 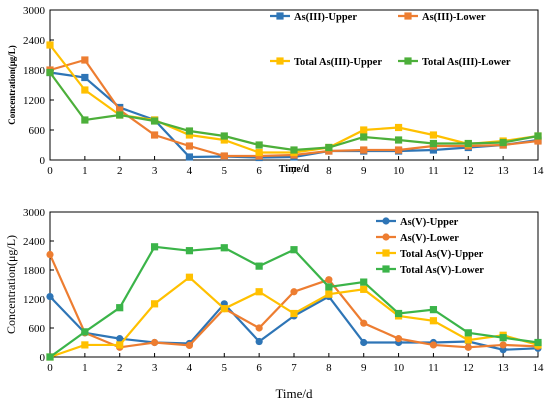 What do you see at coordinates (120, 171) in the screenshot?
I see `x-tick-label: 2` at bounding box center [120, 171].